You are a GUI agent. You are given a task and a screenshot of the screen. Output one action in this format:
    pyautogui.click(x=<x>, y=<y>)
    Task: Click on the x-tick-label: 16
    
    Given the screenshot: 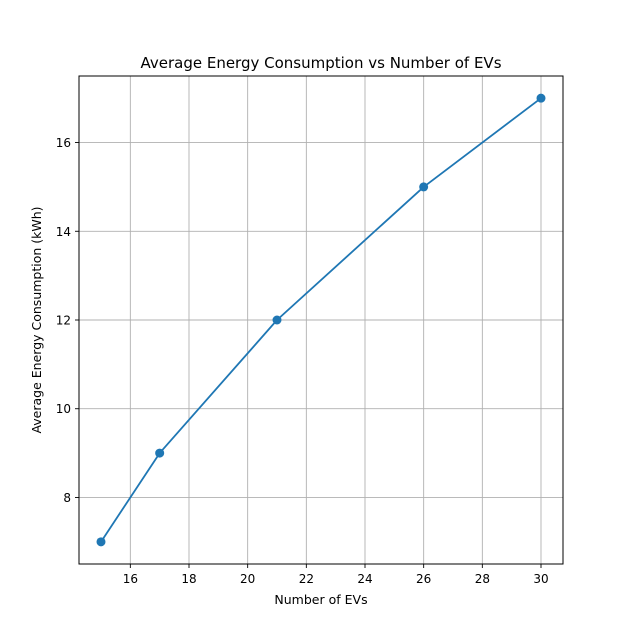 What is the action you would take?
    pyautogui.click(x=130, y=579)
    